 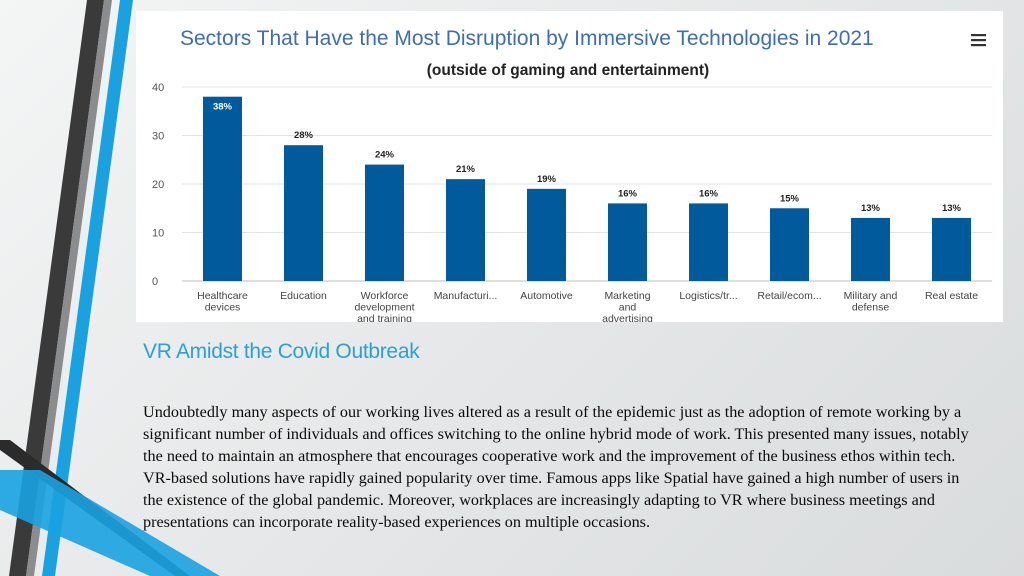 I want to click on hamburger-menu-icon, so click(x=978, y=40).